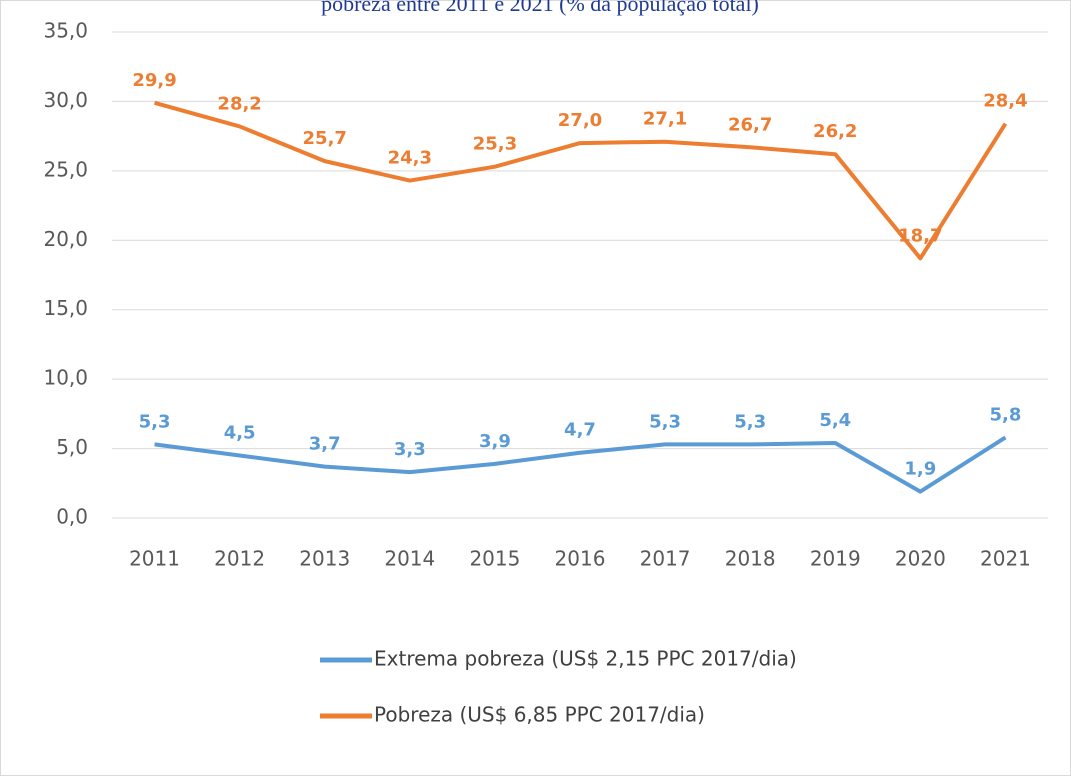 The width and height of the screenshot is (1071, 776). What do you see at coordinates (325, 138) in the screenshot?
I see `data-label: 25,7` at bounding box center [325, 138].